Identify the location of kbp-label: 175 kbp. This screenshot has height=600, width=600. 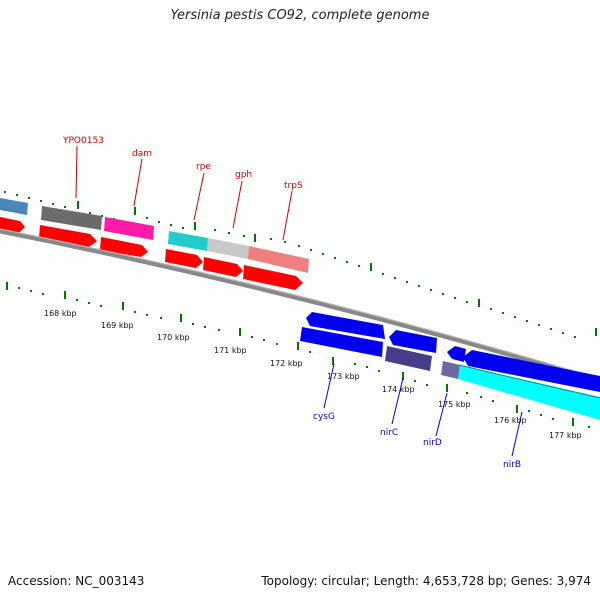
(454, 404).